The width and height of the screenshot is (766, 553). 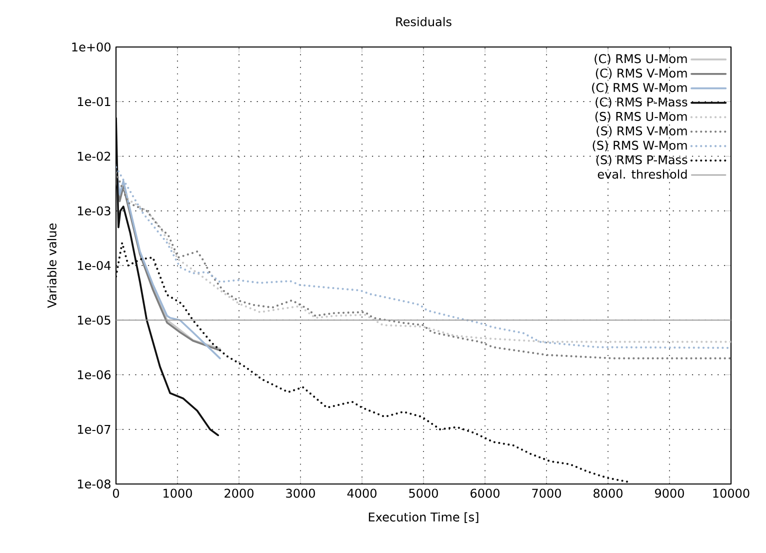 I want to click on x-tick-label: 3000, so click(x=300, y=493).